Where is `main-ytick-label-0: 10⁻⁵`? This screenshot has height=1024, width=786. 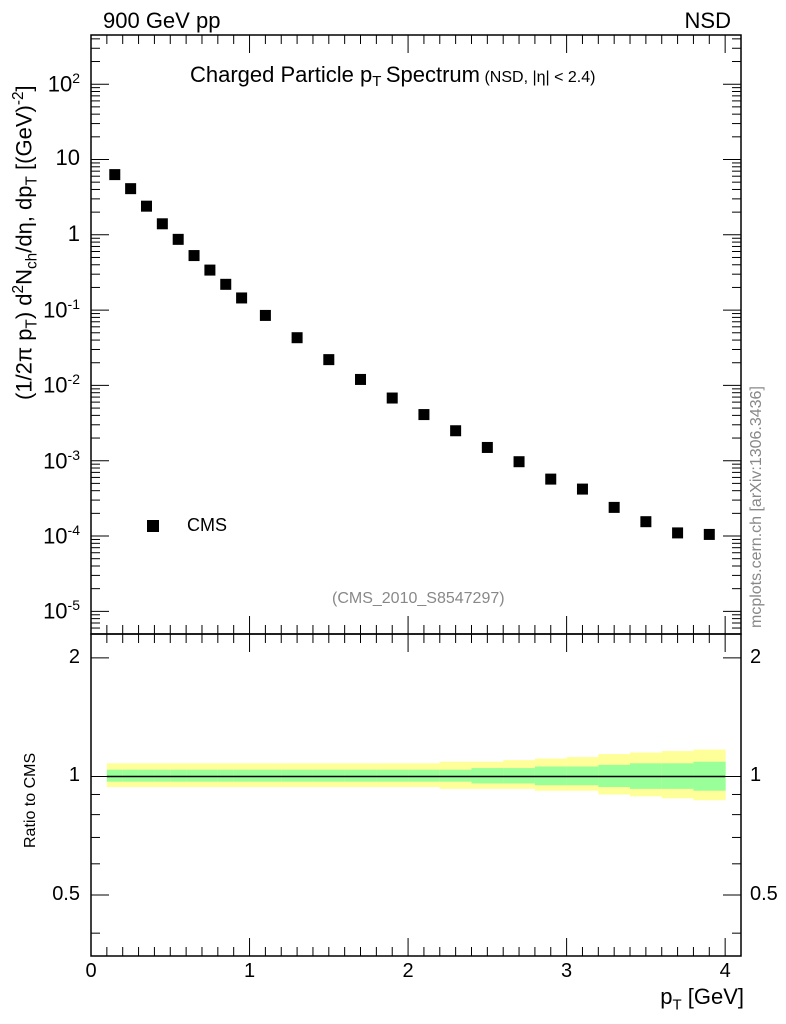
main-ytick-label-0: 10⁻⁵ is located at coordinates (61, 610).